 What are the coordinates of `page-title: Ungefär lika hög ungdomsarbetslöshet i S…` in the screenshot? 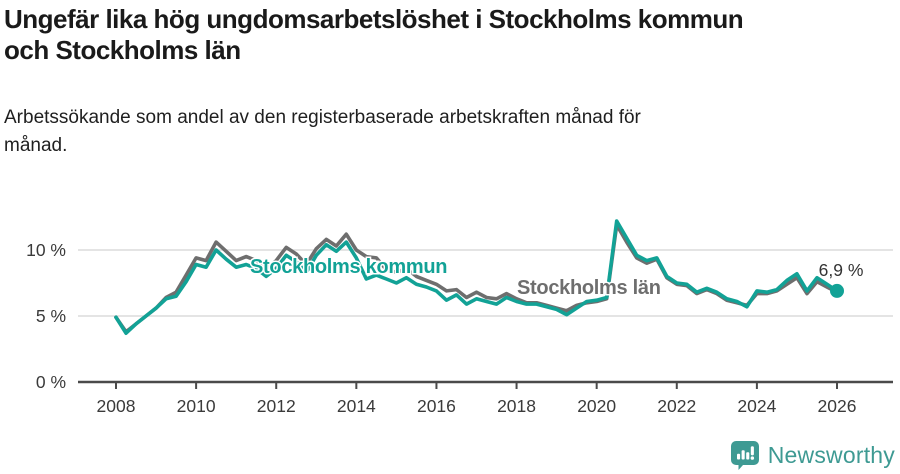 It's located at (374, 34).